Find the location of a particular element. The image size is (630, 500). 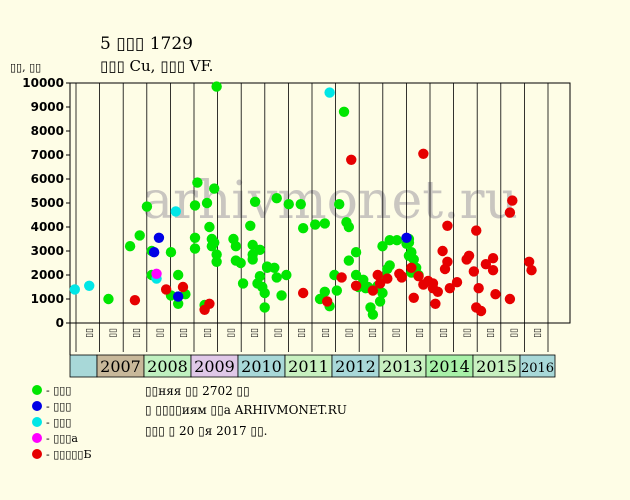

y-tick-label: 9000 is located at coordinates (47, 107).